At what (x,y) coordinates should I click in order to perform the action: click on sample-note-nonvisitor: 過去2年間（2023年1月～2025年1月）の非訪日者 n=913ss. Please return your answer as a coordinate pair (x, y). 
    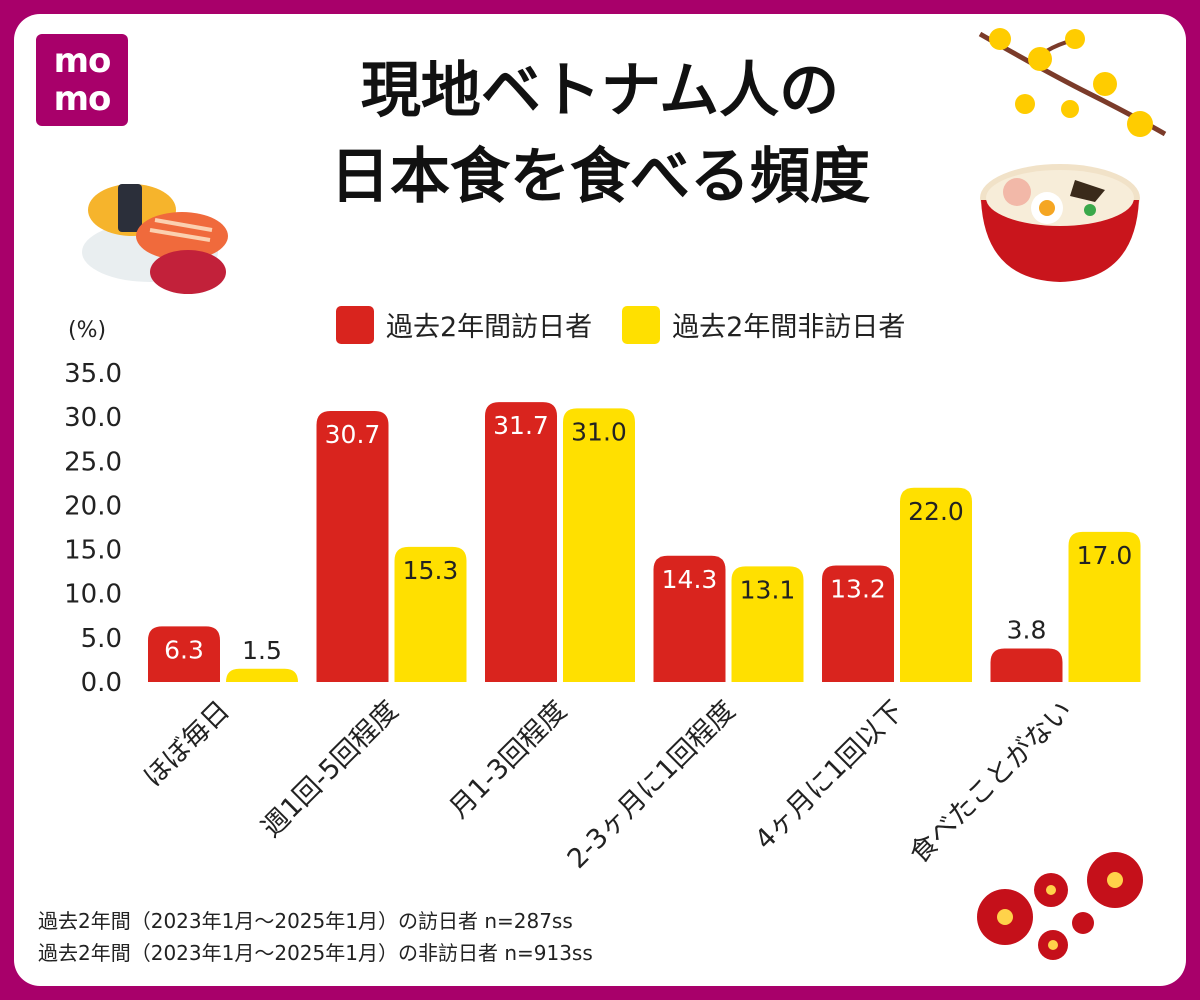
    Looking at the image, I should click on (315, 953).